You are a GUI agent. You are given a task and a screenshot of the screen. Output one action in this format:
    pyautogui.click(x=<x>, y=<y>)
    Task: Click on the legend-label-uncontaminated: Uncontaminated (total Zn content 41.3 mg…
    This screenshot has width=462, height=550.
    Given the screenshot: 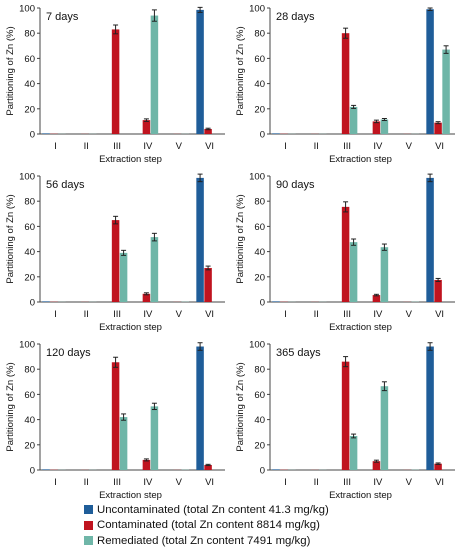 What is the action you would take?
    pyautogui.click(x=213, y=509)
    